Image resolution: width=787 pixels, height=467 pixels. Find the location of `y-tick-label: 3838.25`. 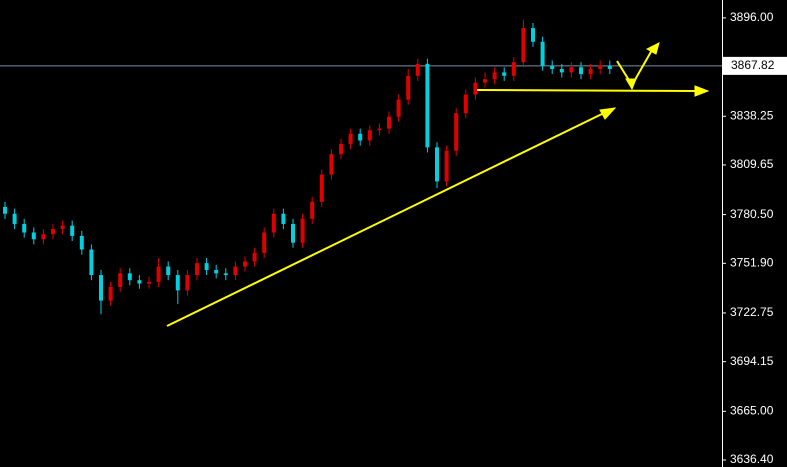

y-tick-label: 3838.25 is located at coordinates (752, 115).